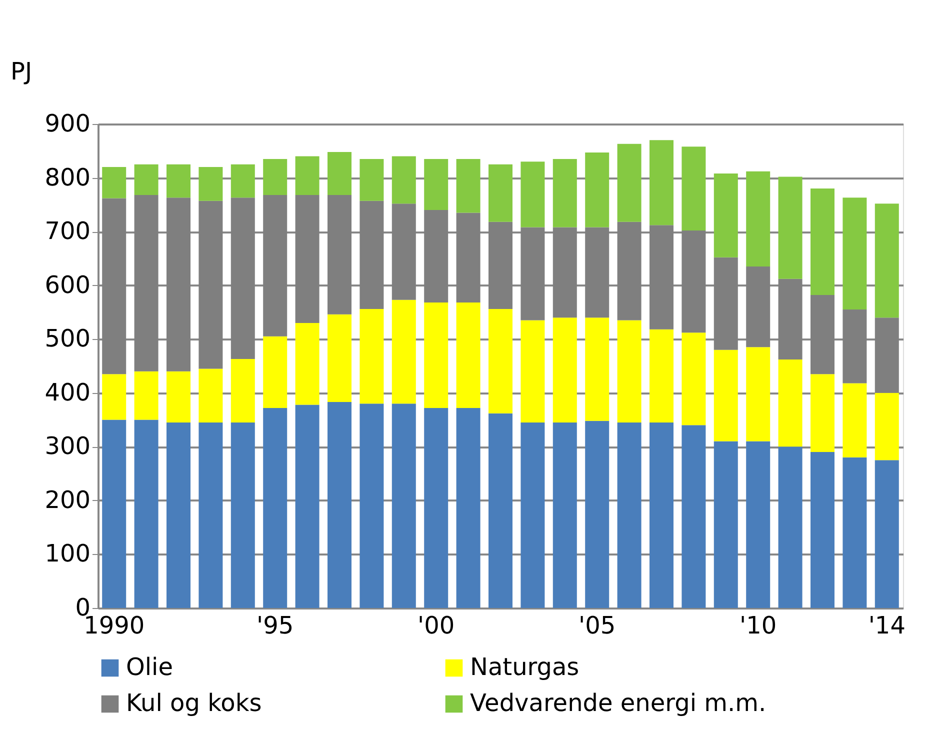  What do you see at coordinates (67, 124) in the screenshot?
I see `y-tick-label: 900` at bounding box center [67, 124].